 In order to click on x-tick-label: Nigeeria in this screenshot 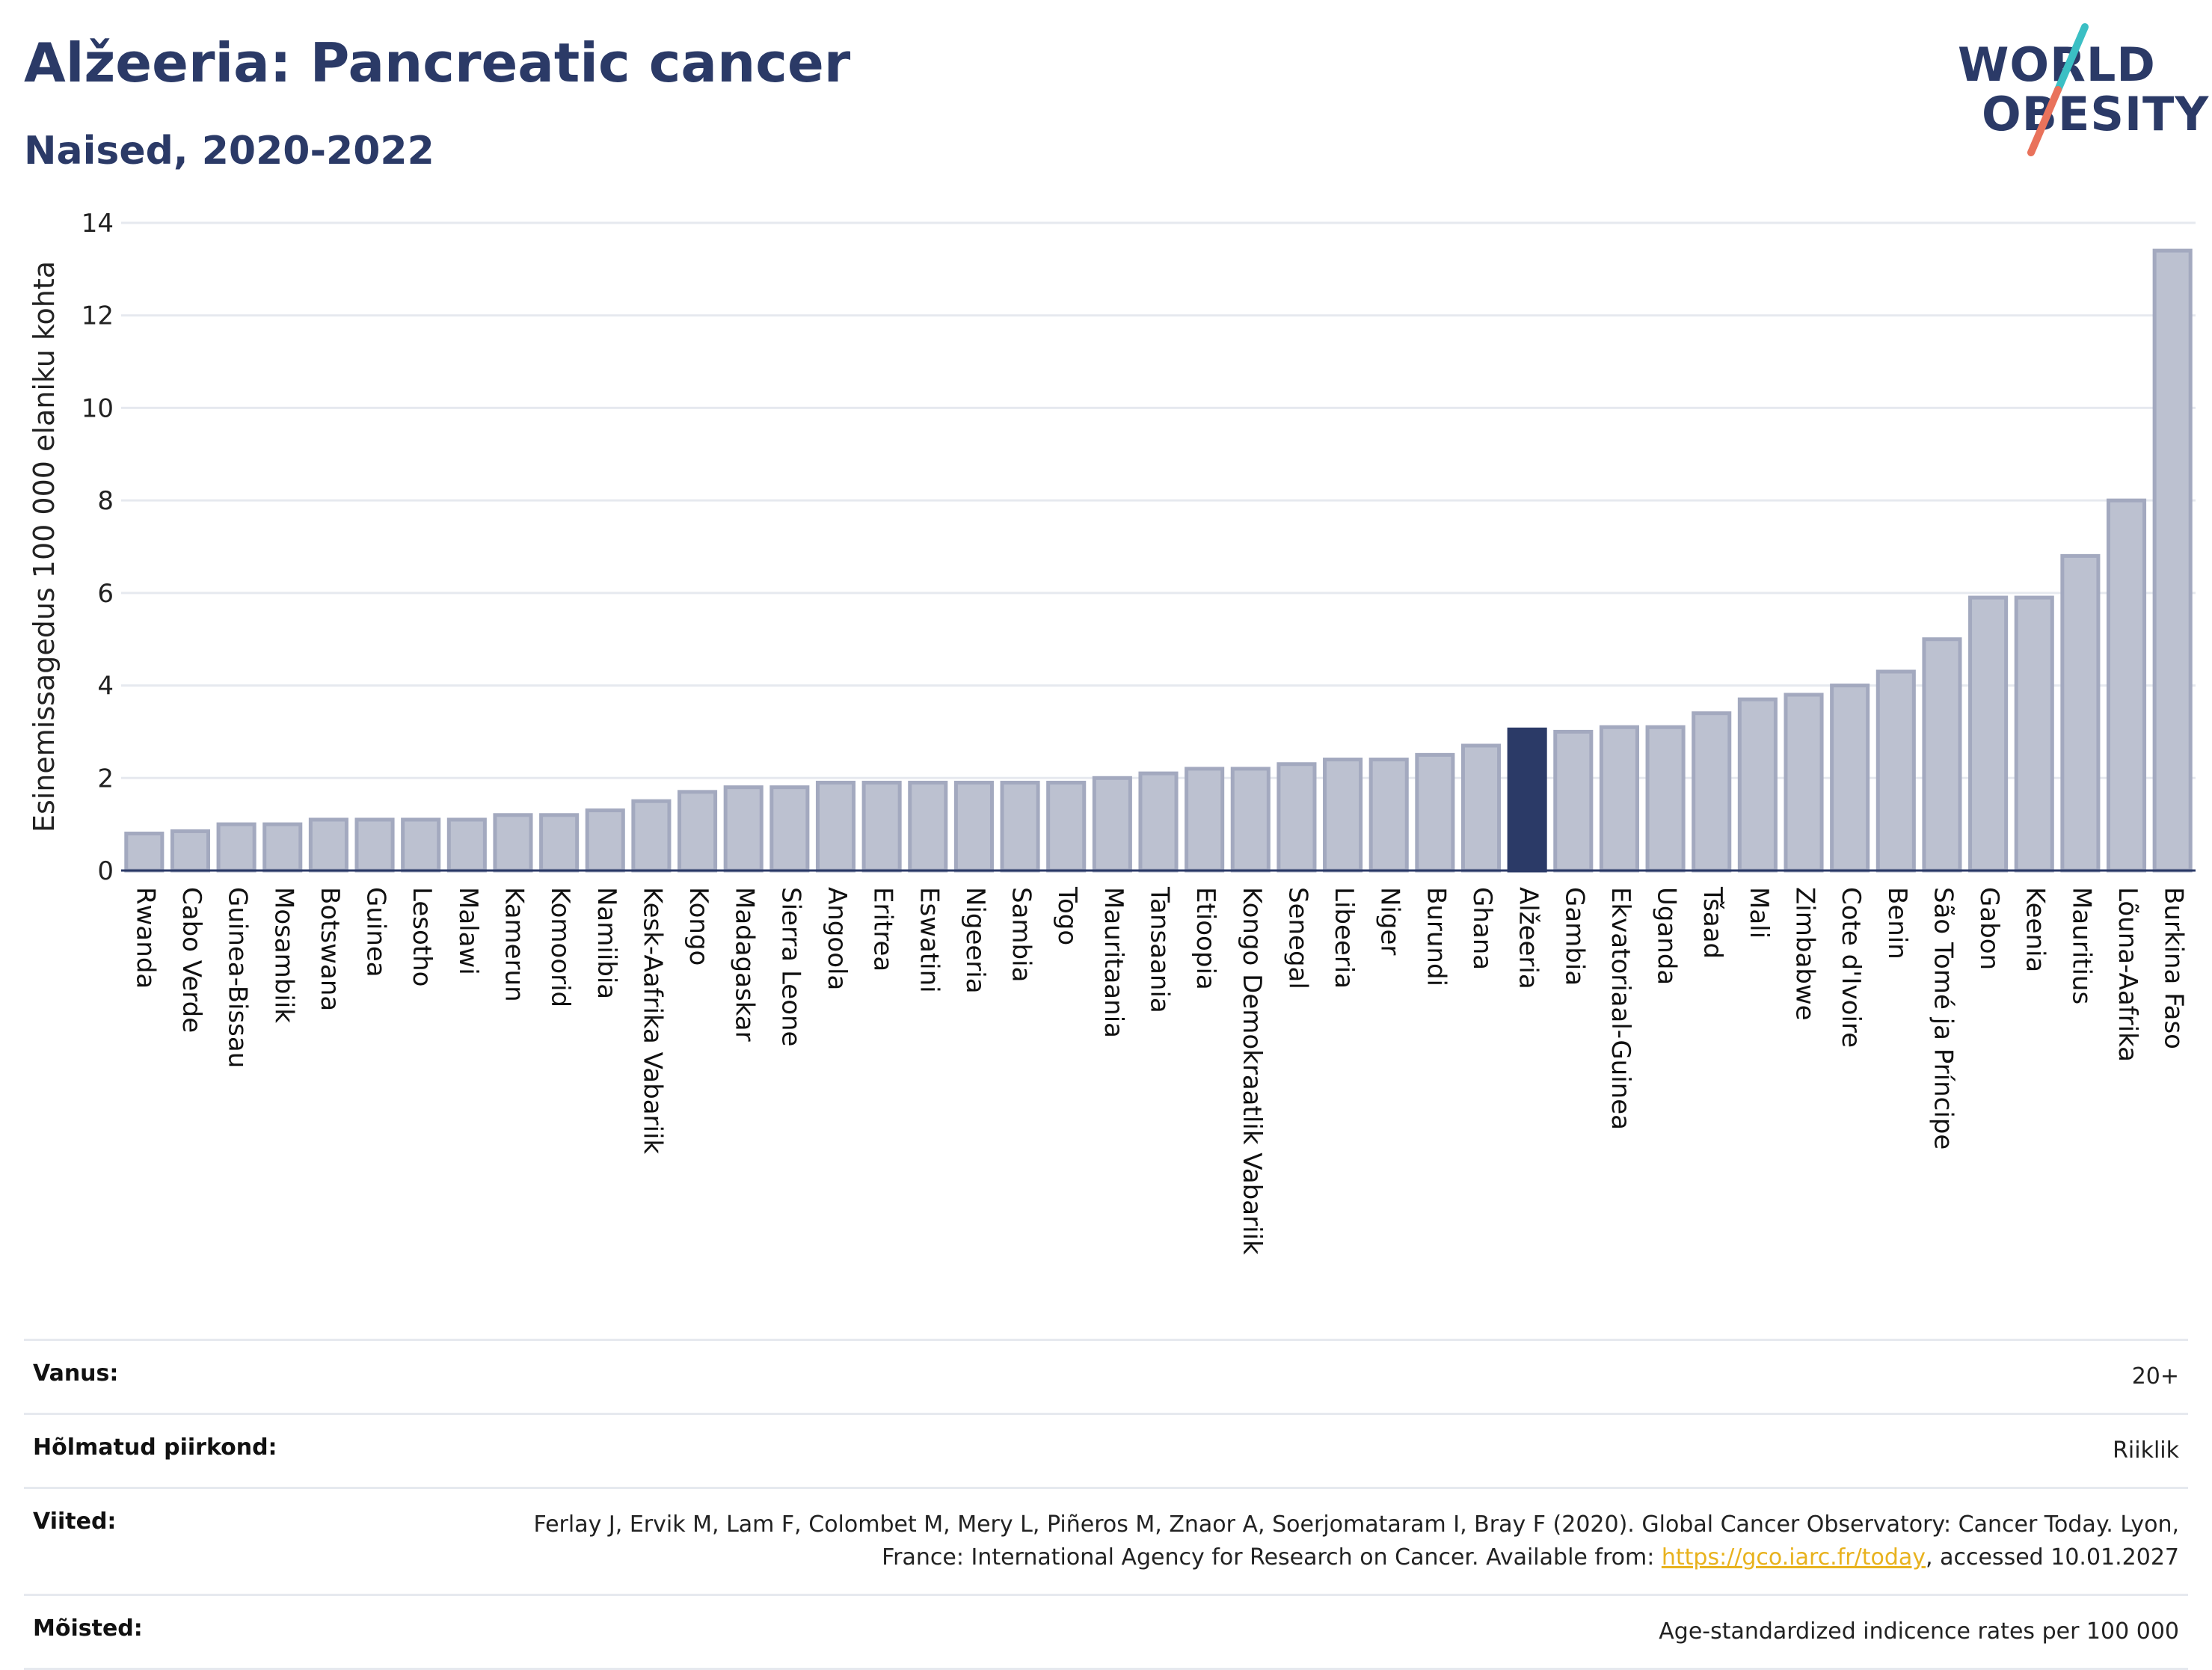, I will do `click(975, 940)`.